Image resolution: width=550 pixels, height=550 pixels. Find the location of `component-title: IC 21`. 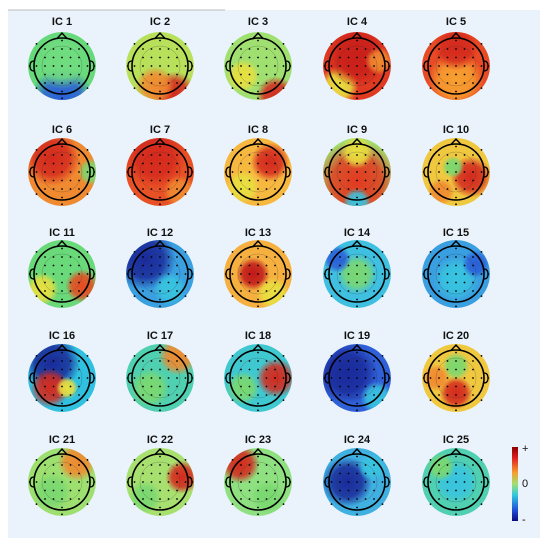

component-title: IC 21 is located at coordinates (62, 440).